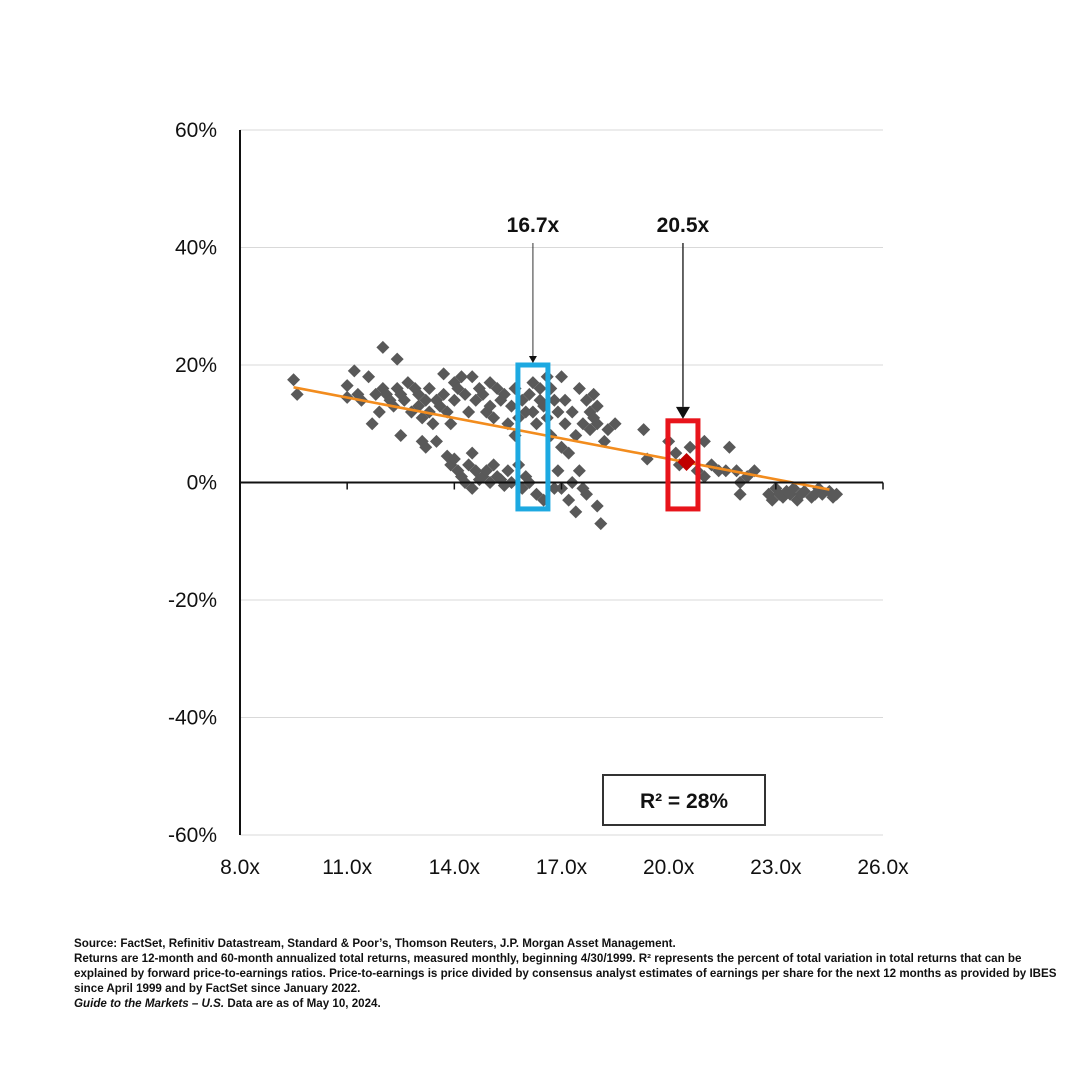 The height and width of the screenshot is (1080, 1080). Describe the element at coordinates (455, 867) in the screenshot. I see `x-tick-label: 14.0x` at that location.